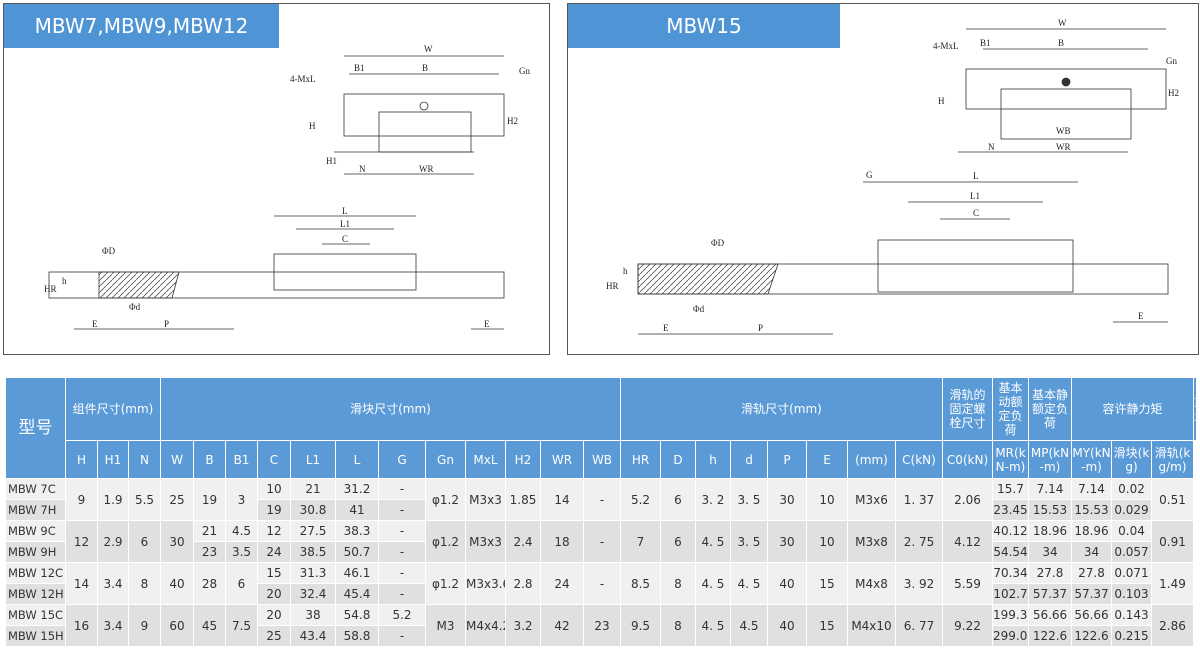 This screenshot has height=651, width=1200. I want to click on table-cell: 4. 5, so click(749, 583).